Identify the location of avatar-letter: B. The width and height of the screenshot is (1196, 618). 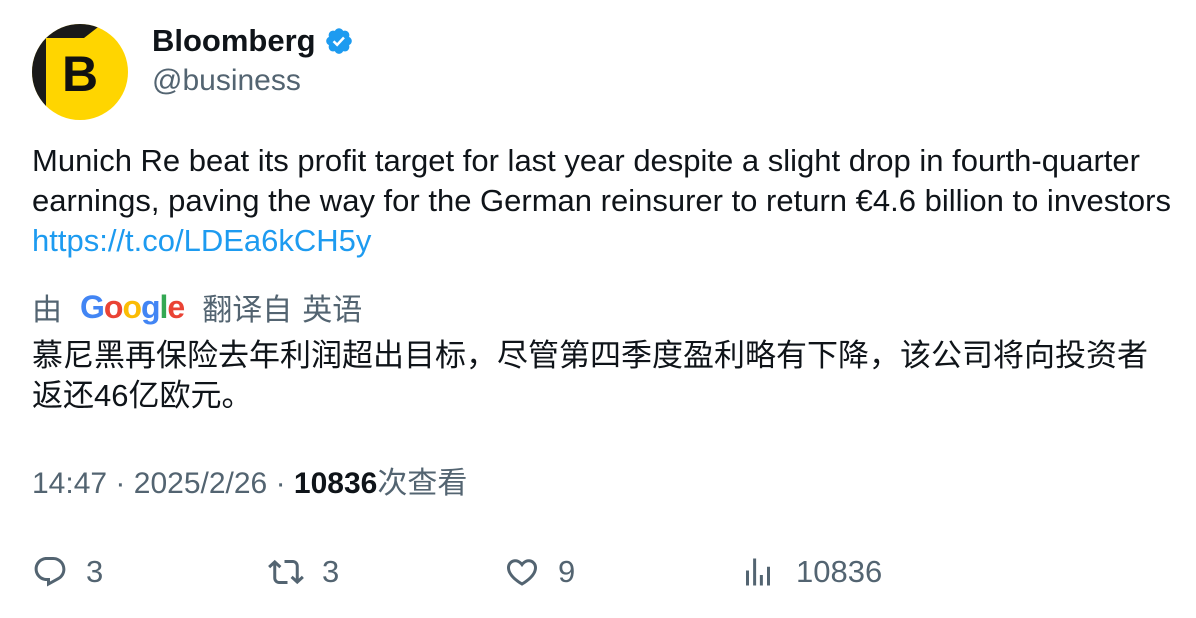
(80, 74).